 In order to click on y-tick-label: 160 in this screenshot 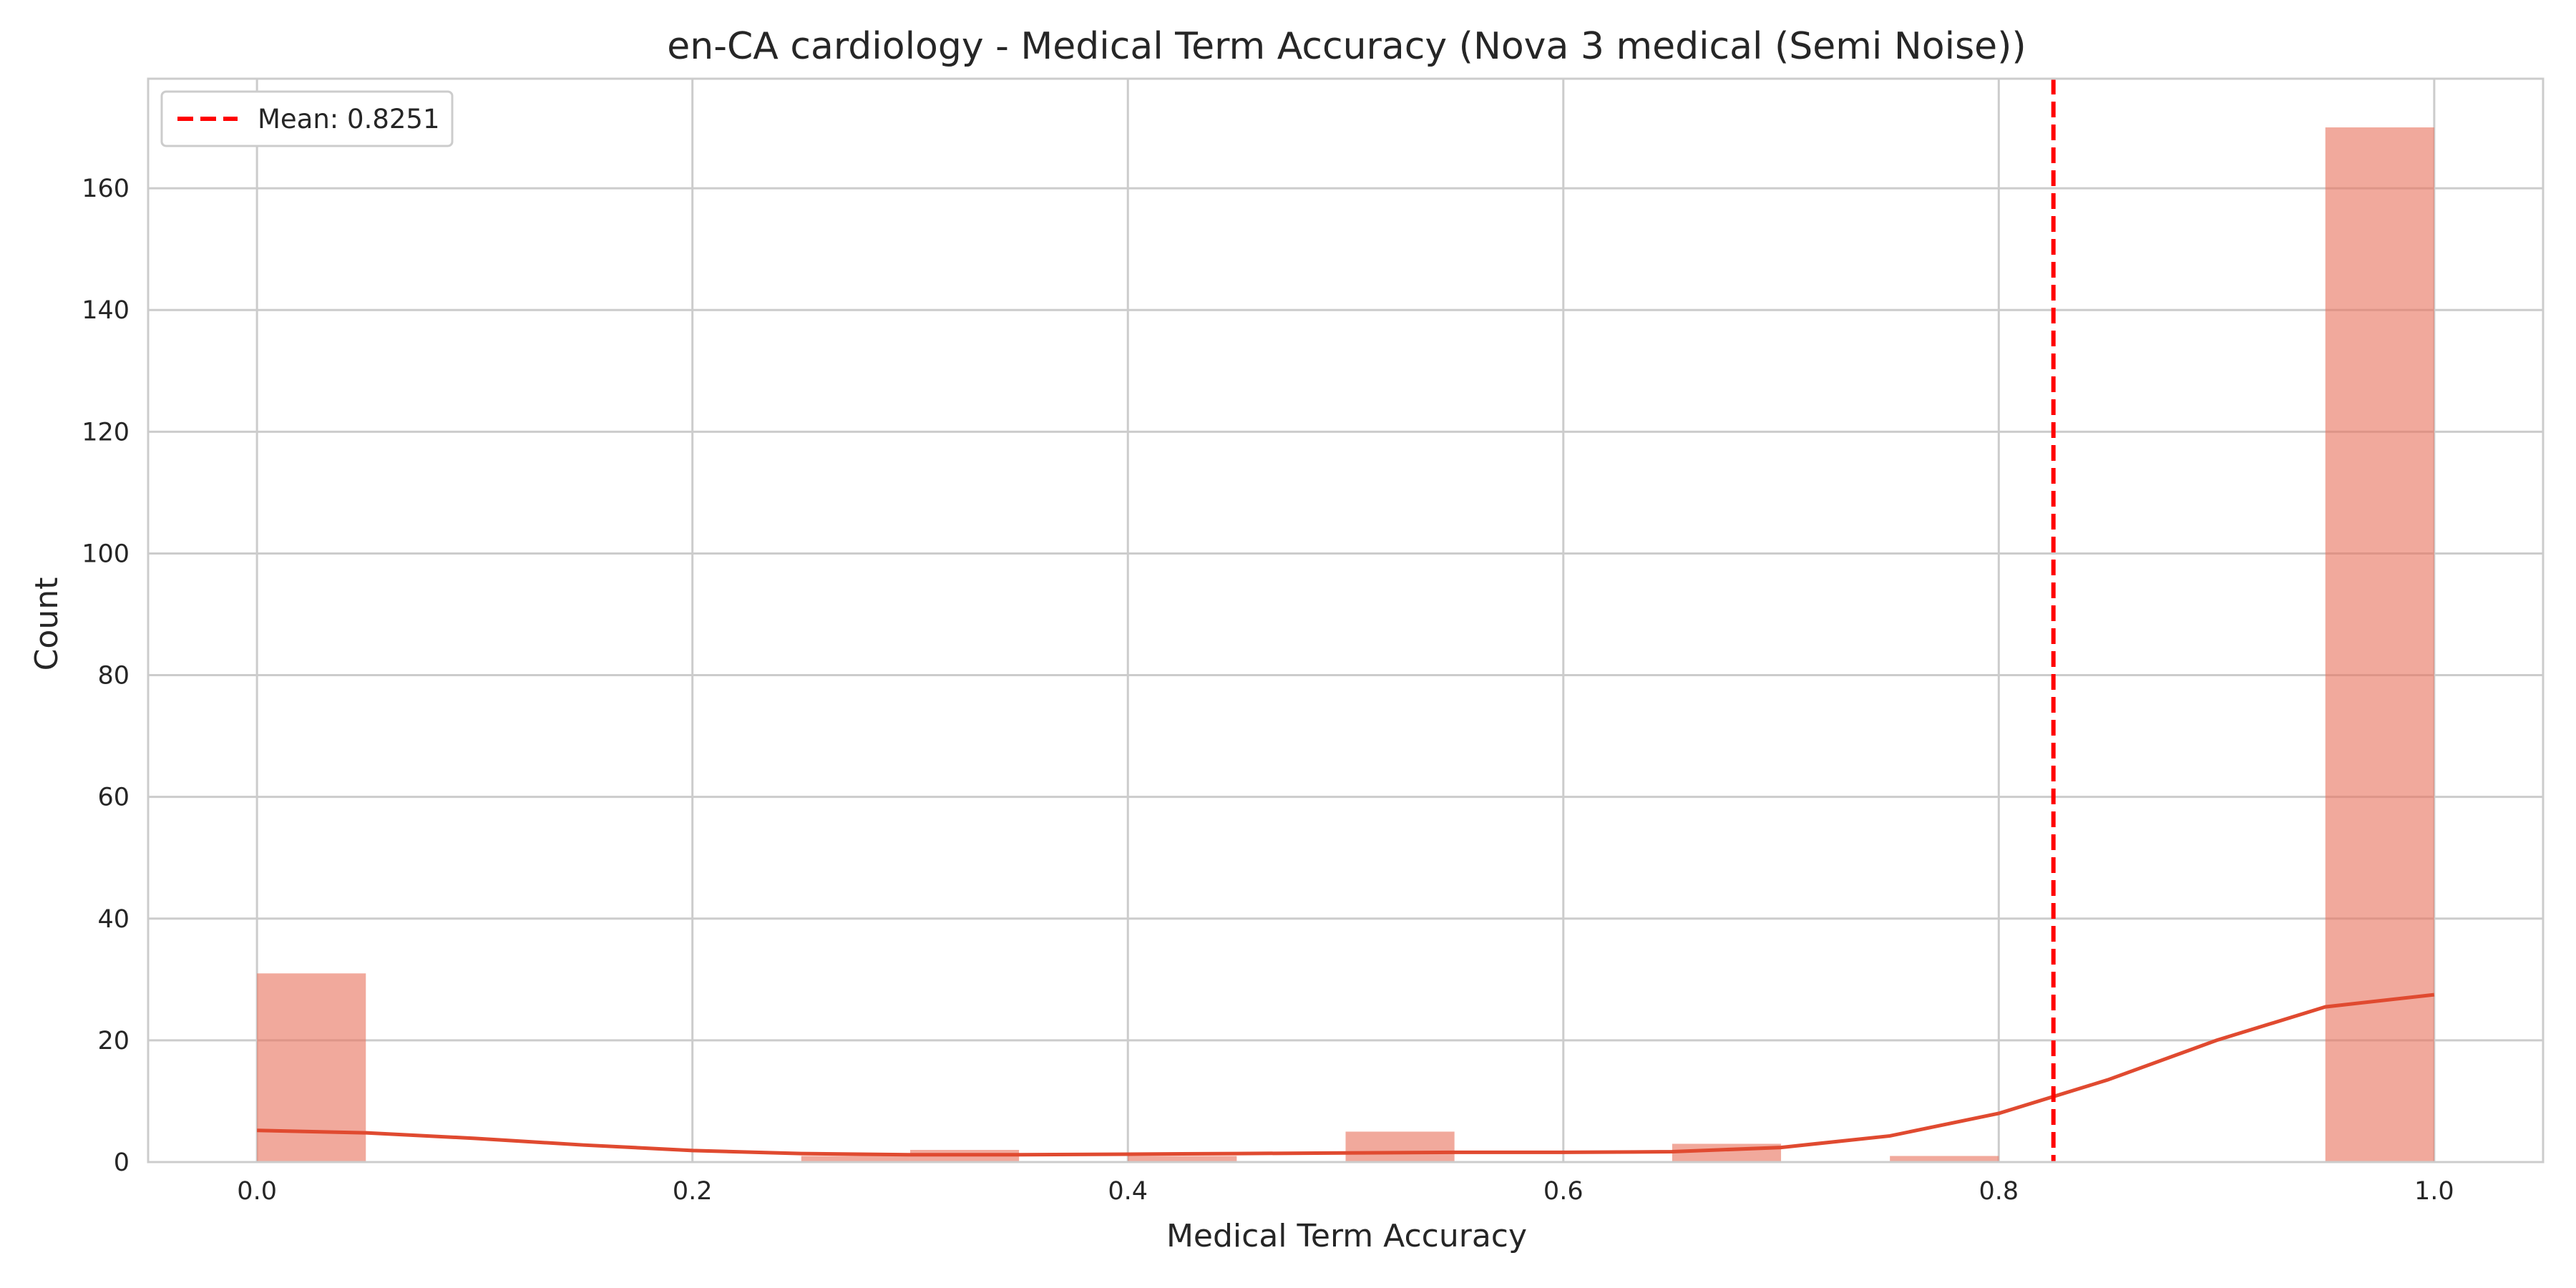, I will do `click(106, 189)`.